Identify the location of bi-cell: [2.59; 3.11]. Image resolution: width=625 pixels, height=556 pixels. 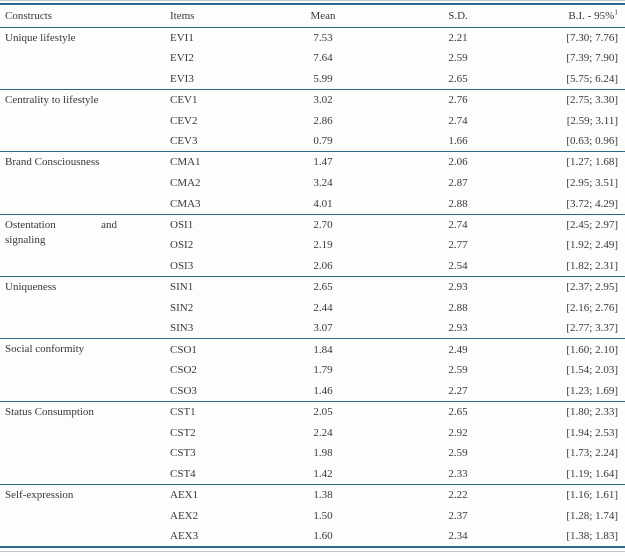
(592, 120).